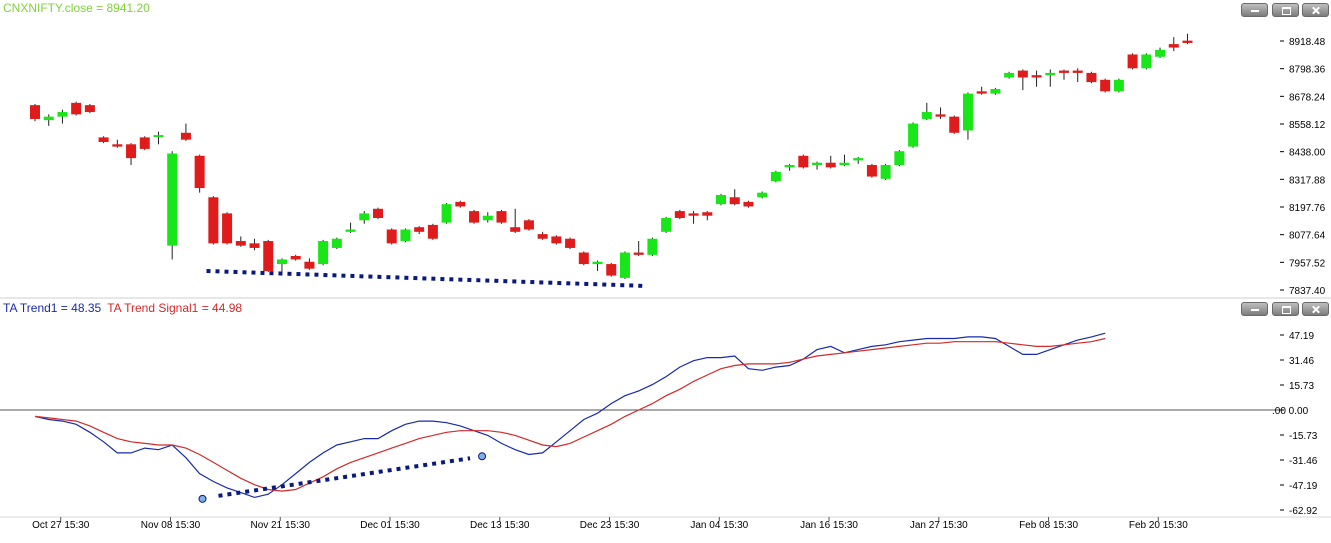 This screenshot has width=1331, height=543. What do you see at coordinates (1303, 461) in the screenshot?
I see `indicator-y-tick-label: -31.46` at bounding box center [1303, 461].